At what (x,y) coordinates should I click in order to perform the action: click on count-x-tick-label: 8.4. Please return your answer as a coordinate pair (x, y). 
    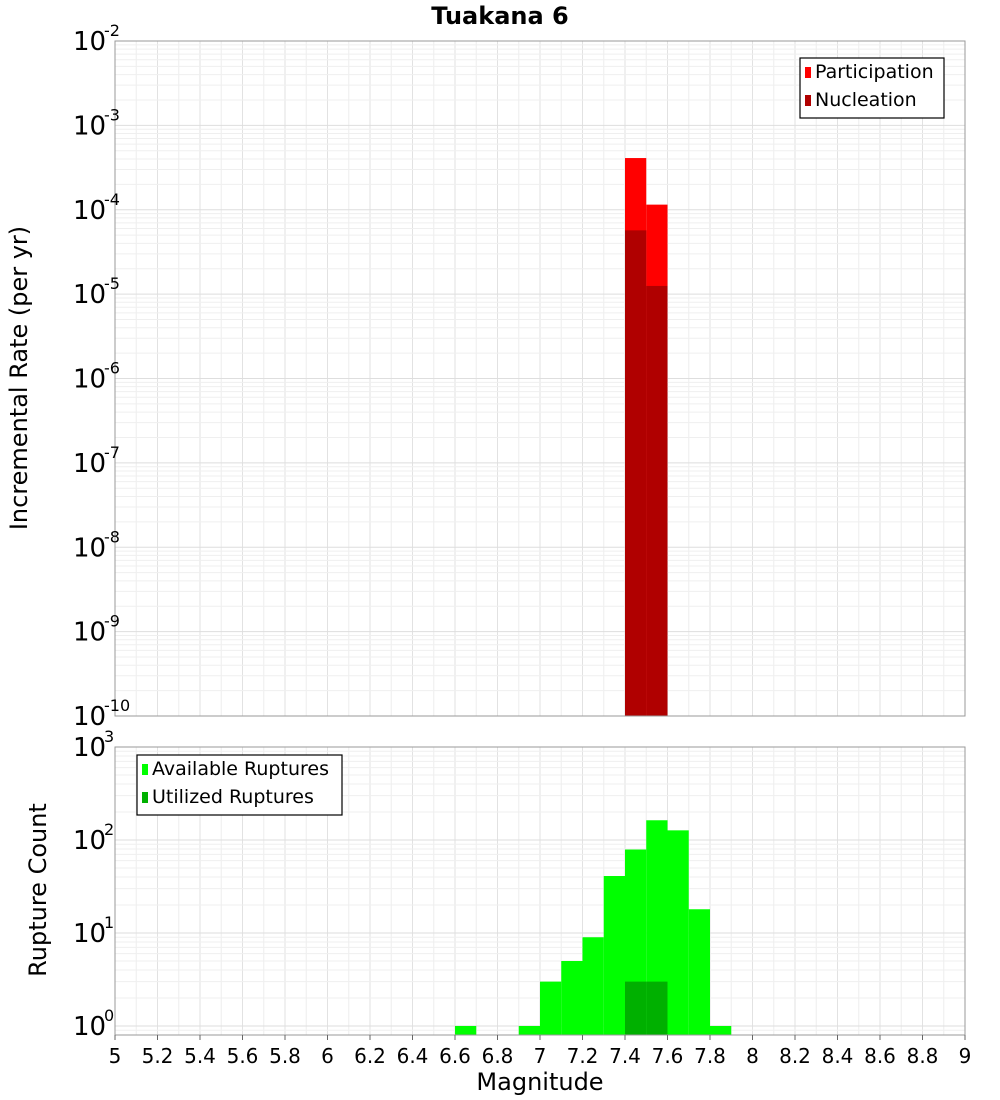
    Looking at the image, I should click on (838, 1056).